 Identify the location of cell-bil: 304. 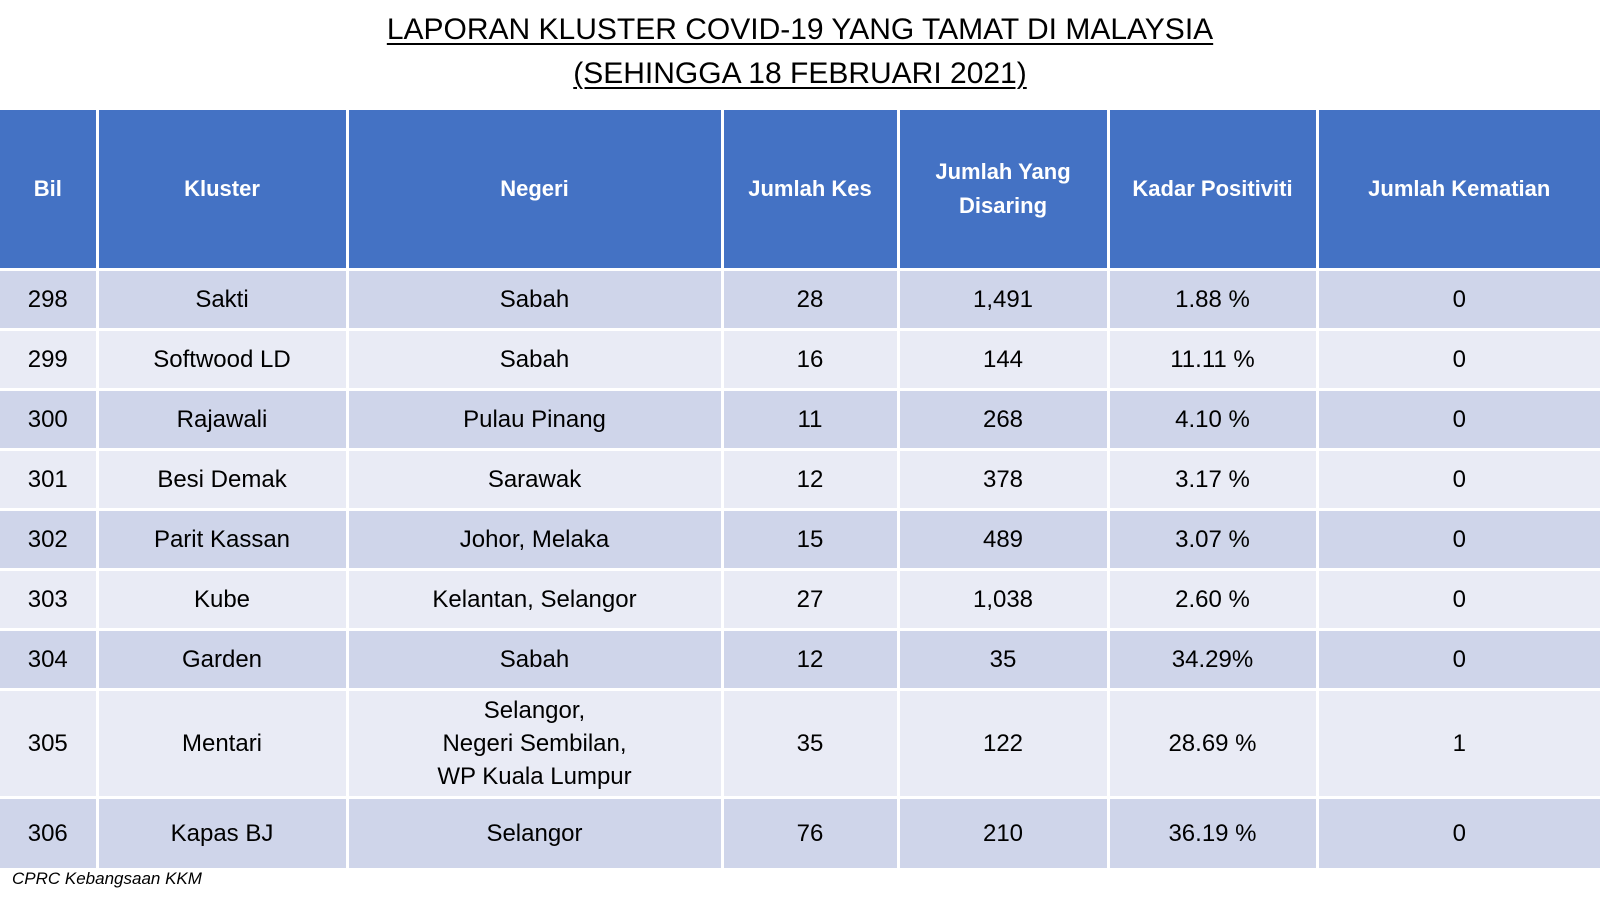
(49, 659).